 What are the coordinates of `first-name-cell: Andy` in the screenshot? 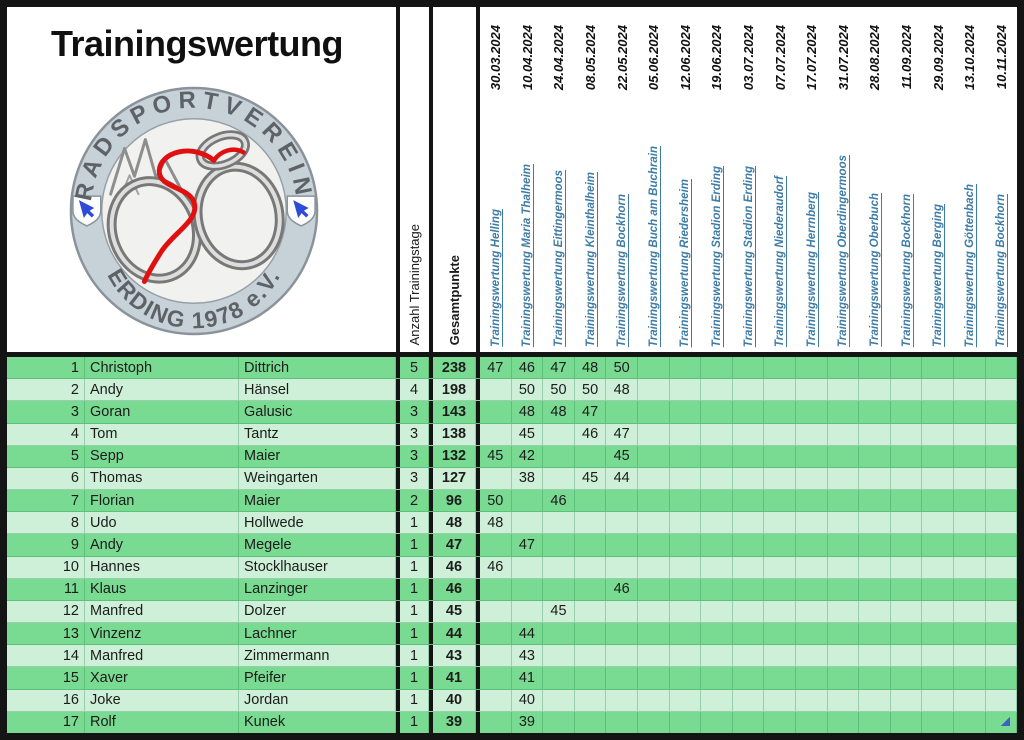 It's located at (162, 545).